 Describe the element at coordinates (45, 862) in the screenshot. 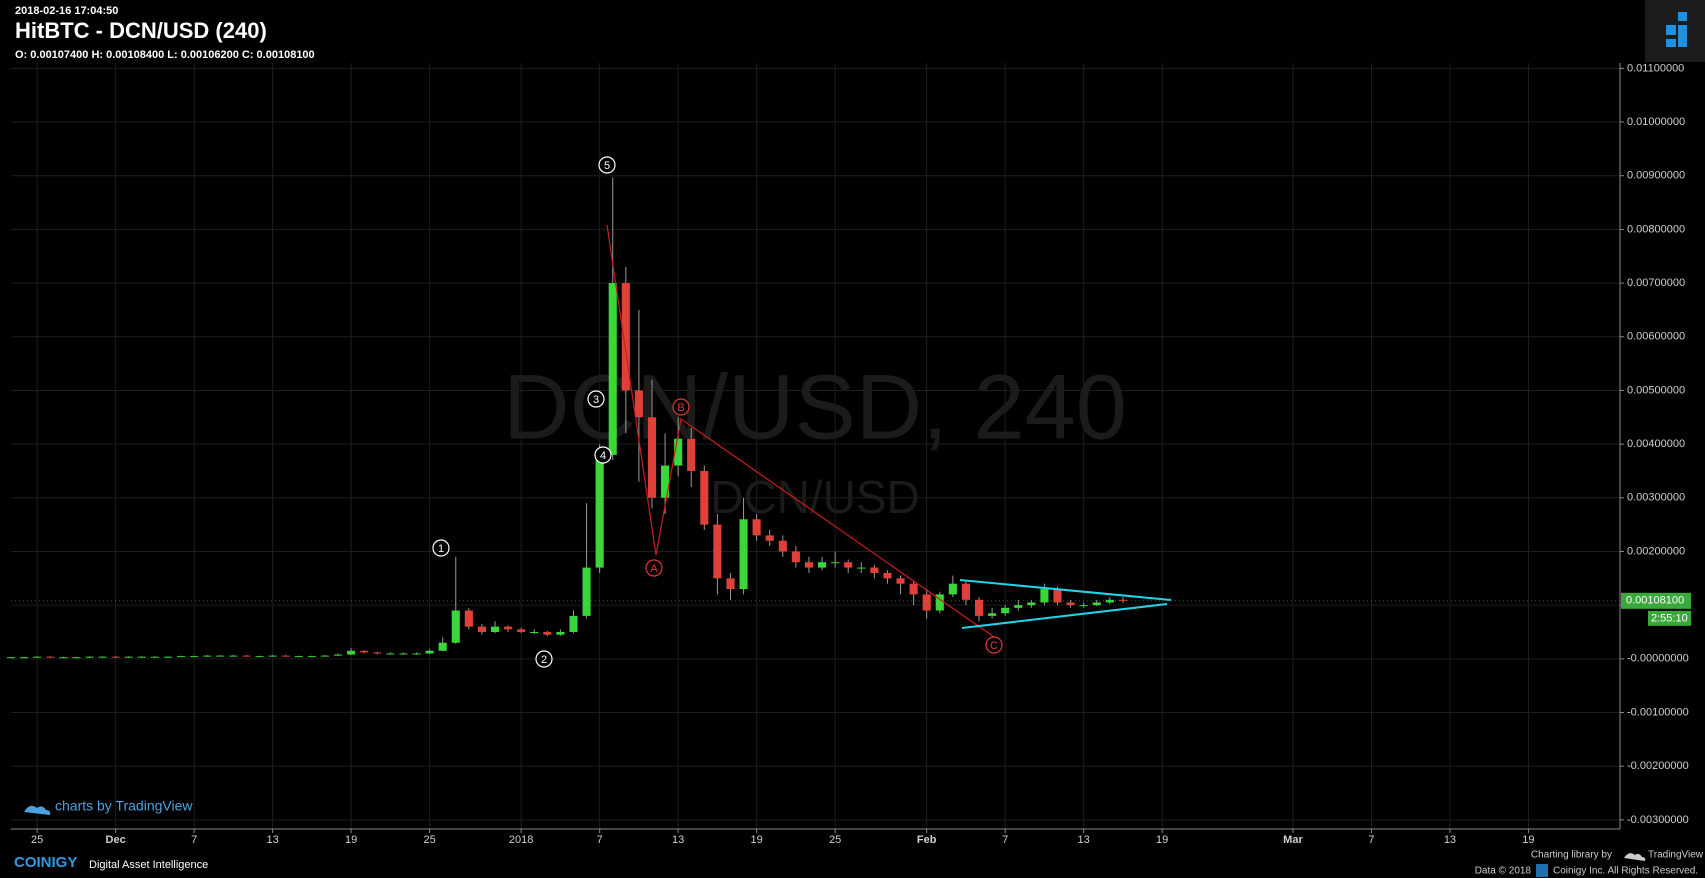

I see `brand: COINIGY` at that location.